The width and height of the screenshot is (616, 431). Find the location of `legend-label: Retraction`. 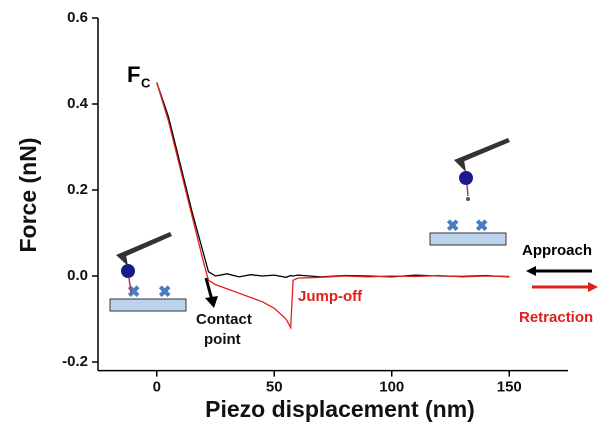

legend-label: Retraction is located at coordinates (556, 317).